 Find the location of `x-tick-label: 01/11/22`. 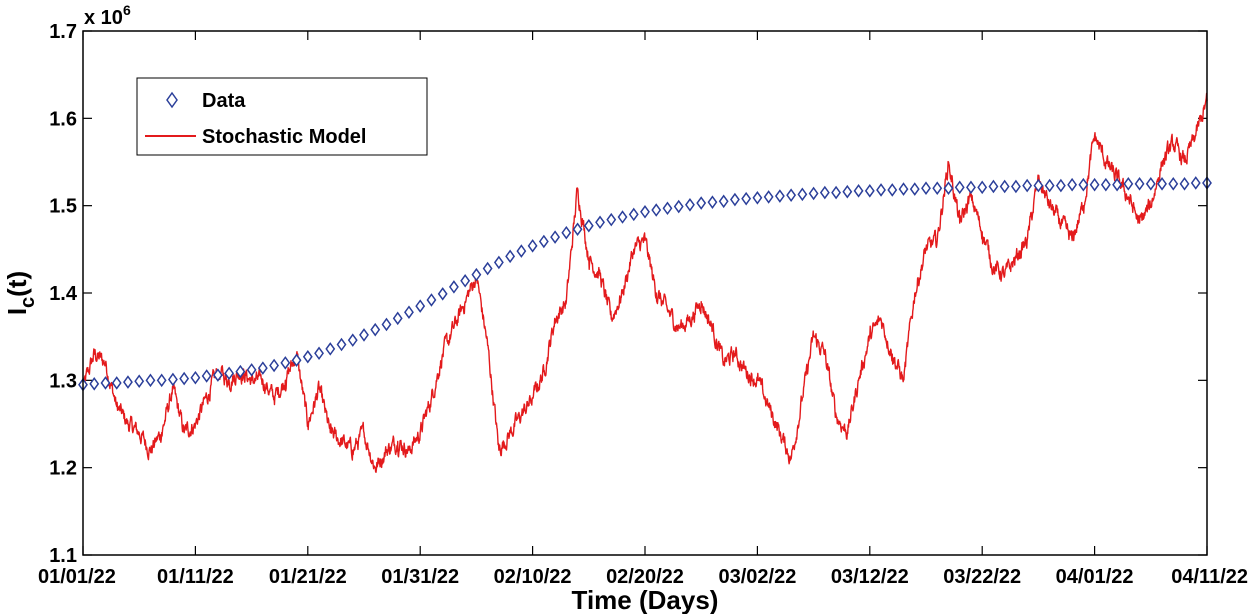

x-tick-label: 01/11/22 is located at coordinates (195, 577).